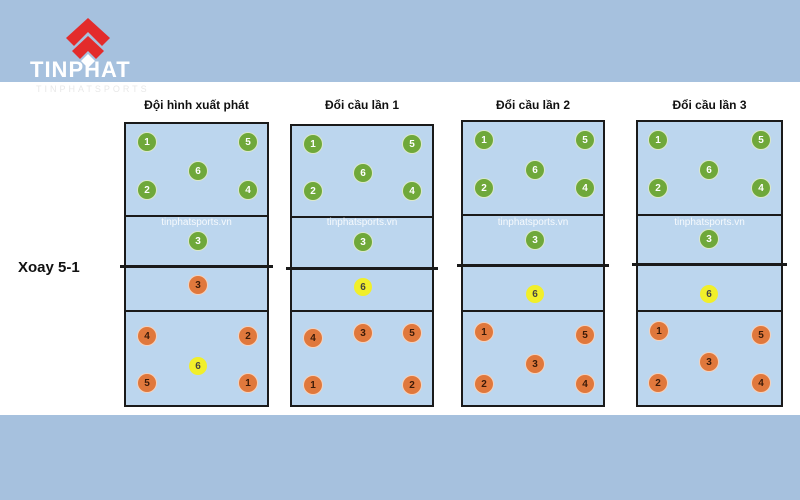 The image size is (800, 500). I want to click on logo-subtext: TINPHATSPORTS, so click(93, 89).